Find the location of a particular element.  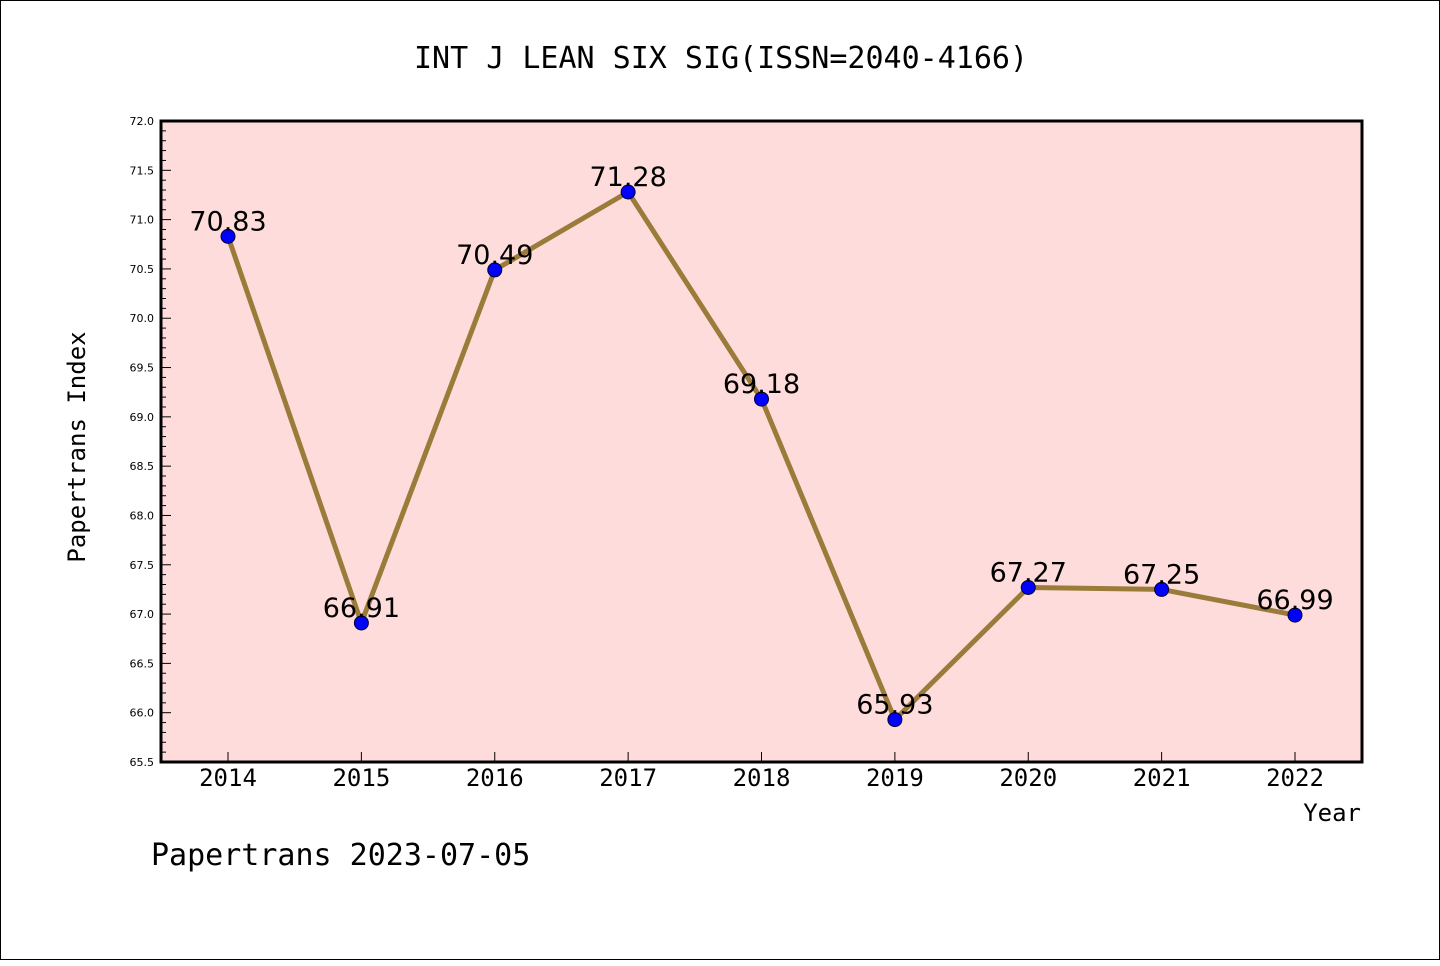

data-label: 67.27 is located at coordinates (1028, 572).